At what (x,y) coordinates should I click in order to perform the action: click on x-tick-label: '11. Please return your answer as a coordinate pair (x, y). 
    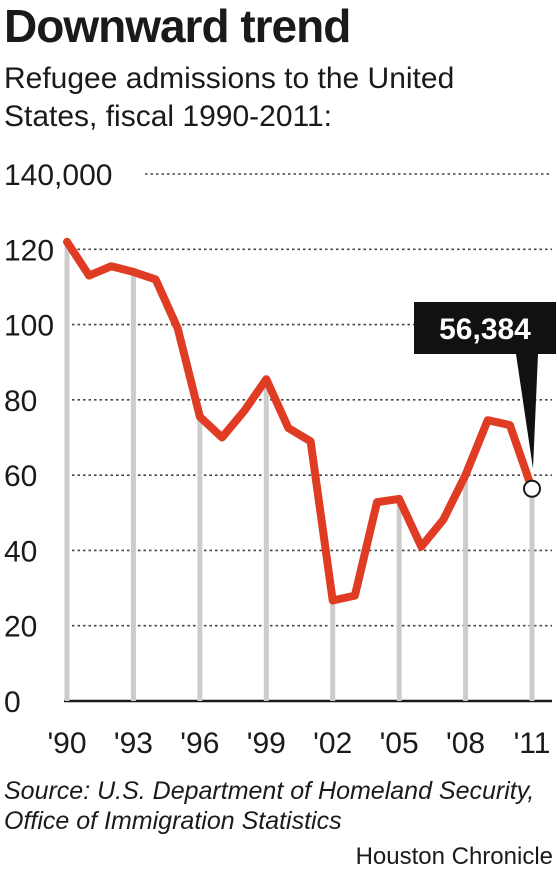
    Looking at the image, I should click on (532, 743).